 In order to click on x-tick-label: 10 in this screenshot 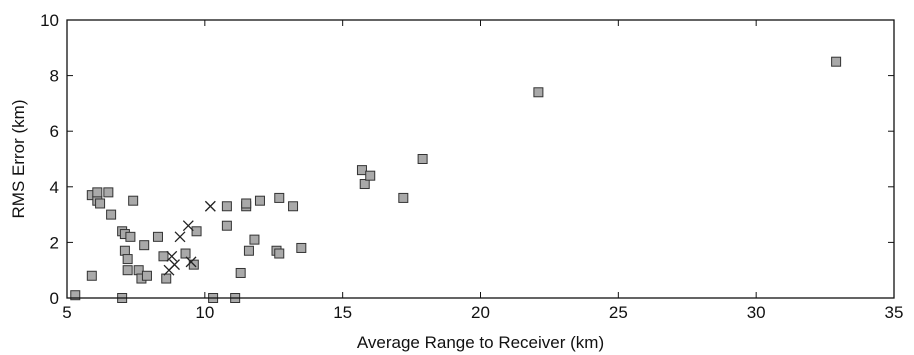, I will do `click(204, 312)`.